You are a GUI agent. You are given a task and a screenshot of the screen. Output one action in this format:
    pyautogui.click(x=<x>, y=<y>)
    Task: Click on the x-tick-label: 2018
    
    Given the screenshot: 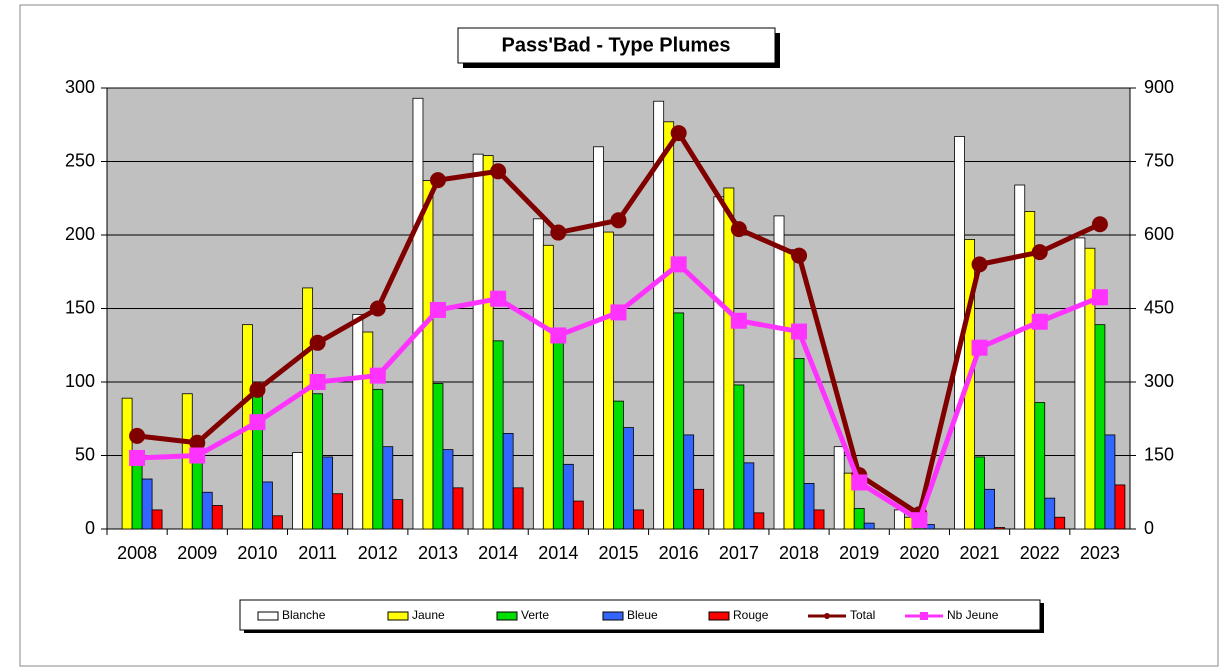 What is the action you would take?
    pyautogui.click(x=799, y=553)
    